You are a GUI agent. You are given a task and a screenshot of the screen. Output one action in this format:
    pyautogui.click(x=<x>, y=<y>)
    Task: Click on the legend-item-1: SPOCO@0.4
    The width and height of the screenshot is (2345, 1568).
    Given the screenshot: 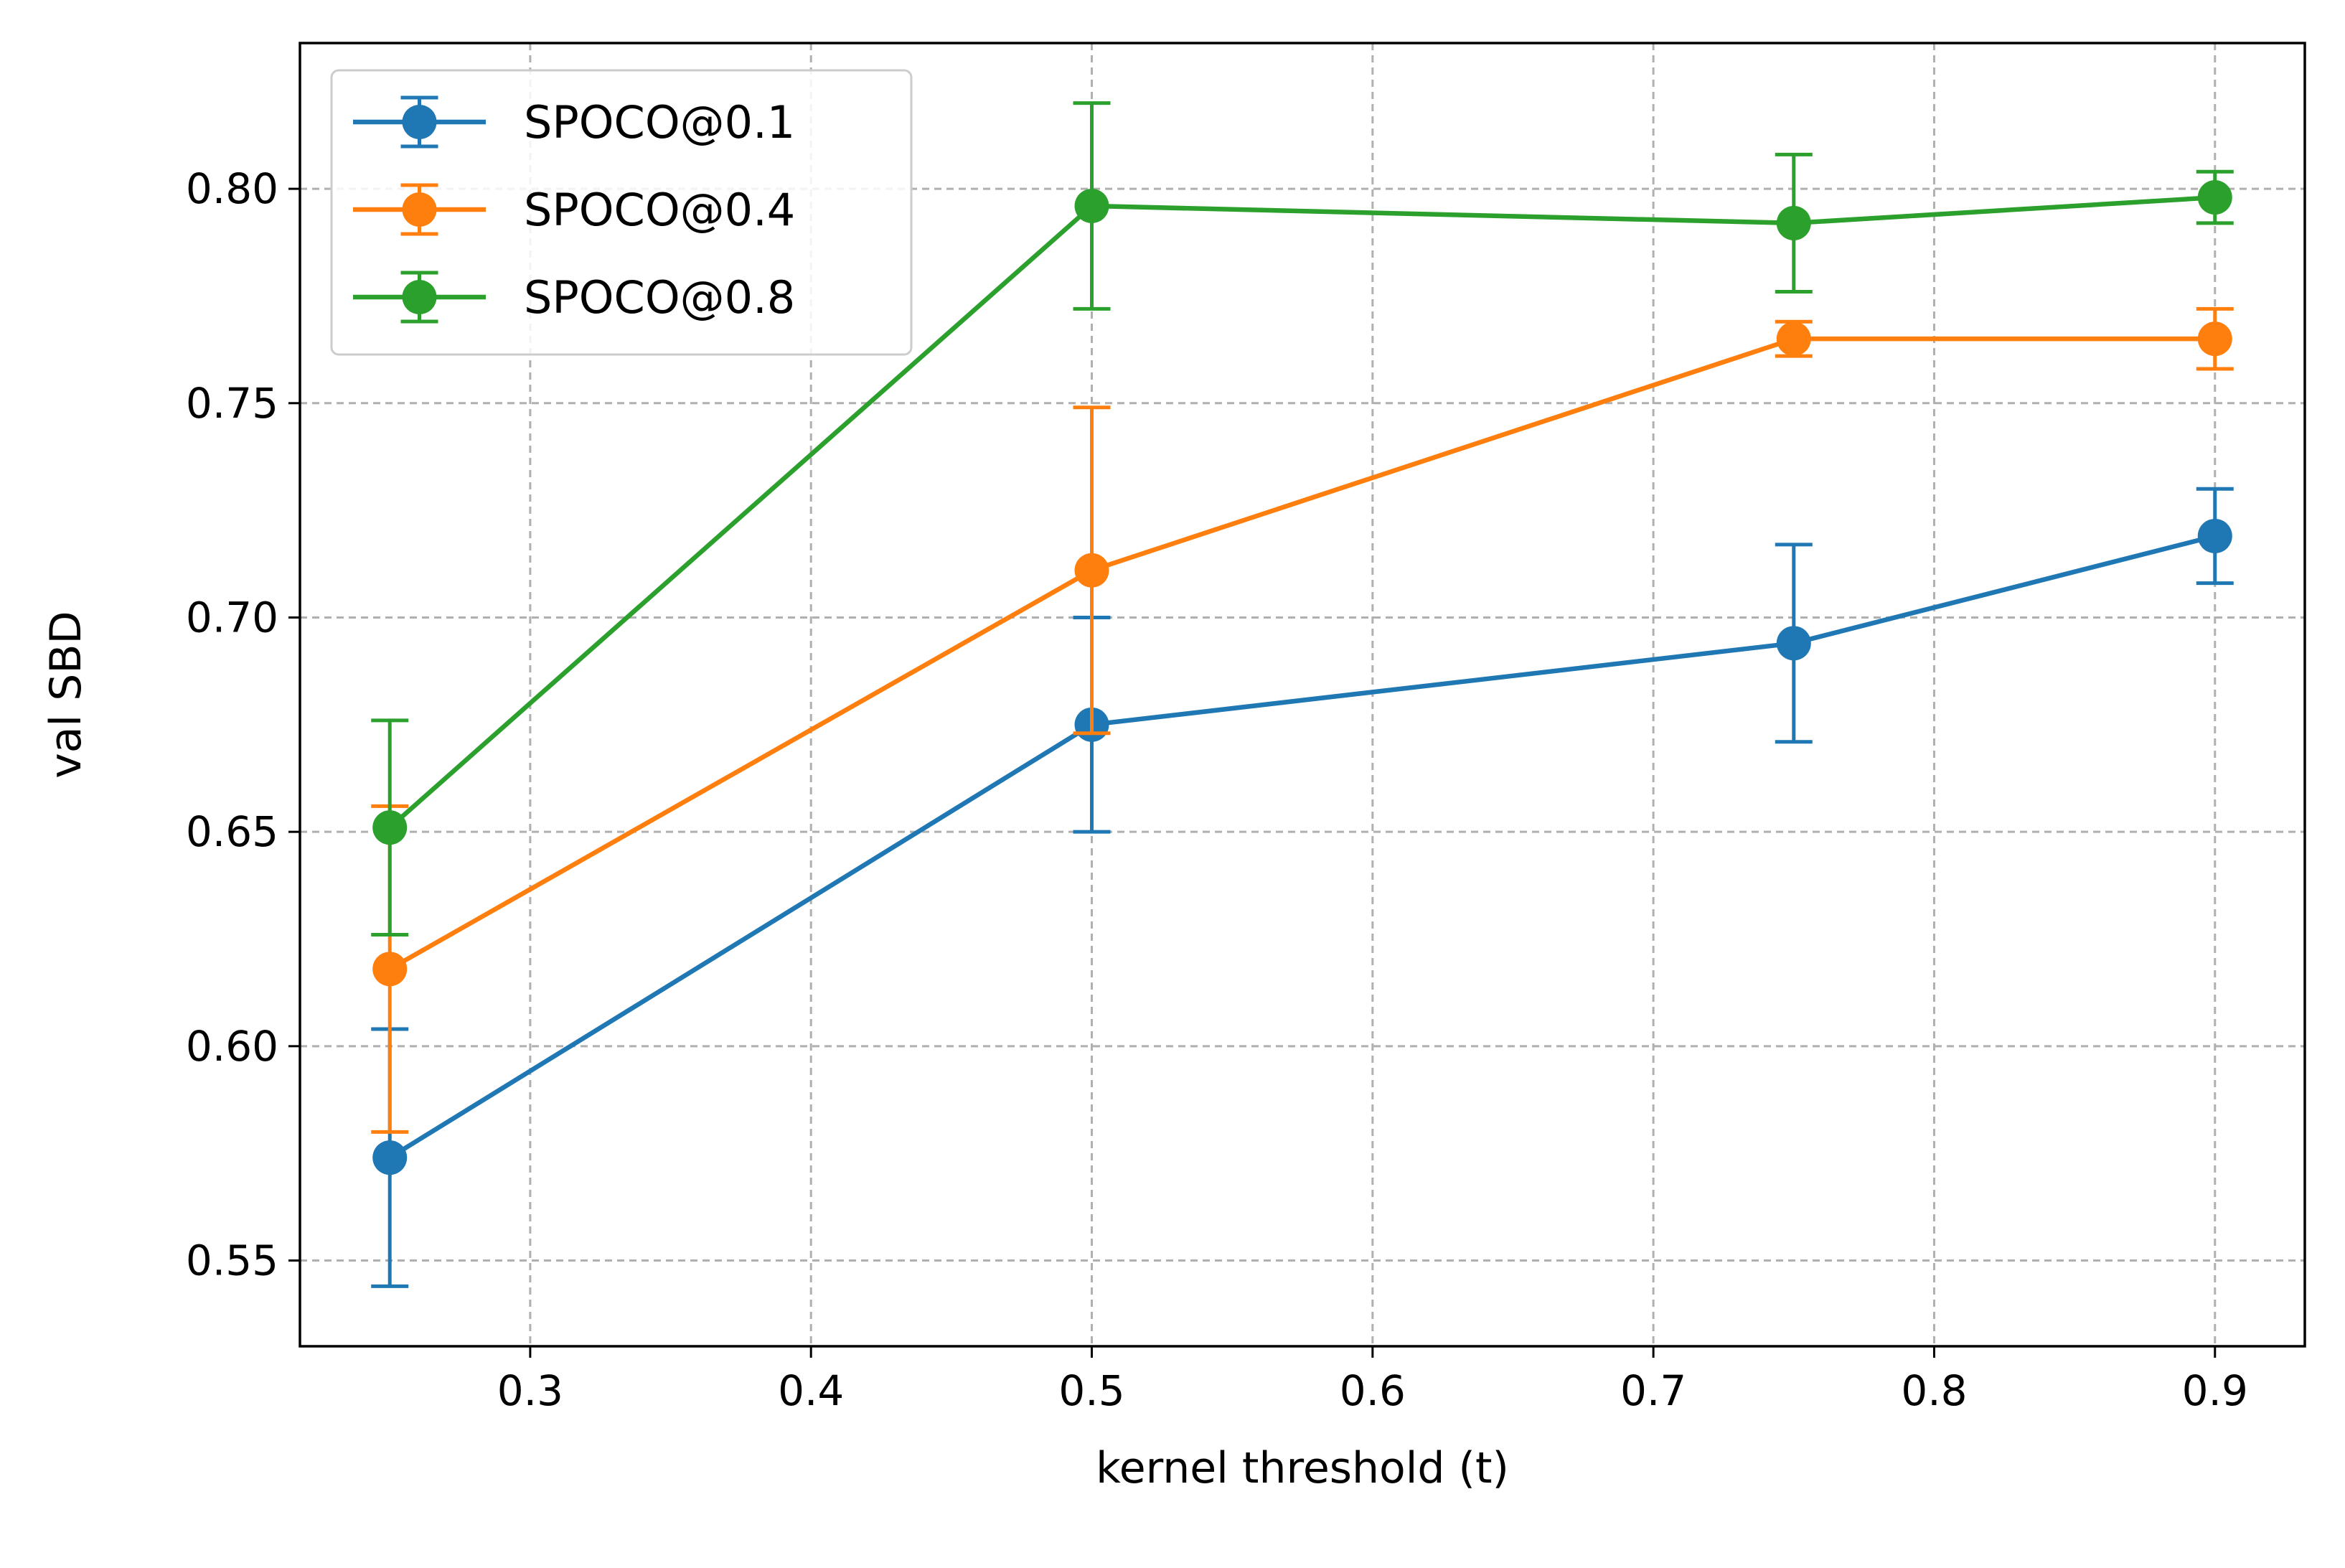 What is the action you would take?
    pyautogui.click(x=574, y=209)
    